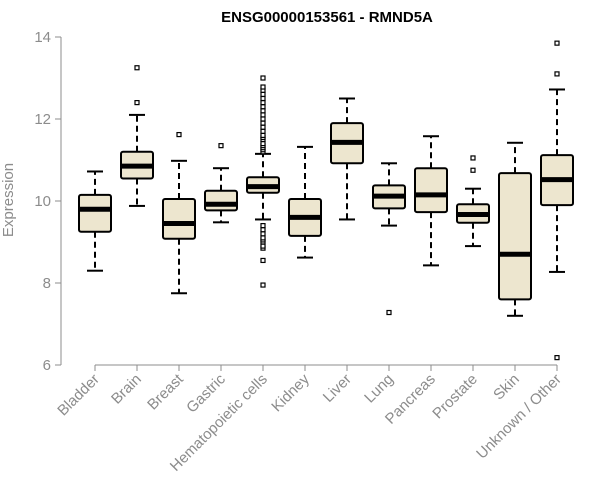 The width and height of the screenshot is (600, 500). Describe the element at coordinates (327, 17) in the screenshot. I see `chart-title: ENSG00000153561 - RMND5A` at that location.